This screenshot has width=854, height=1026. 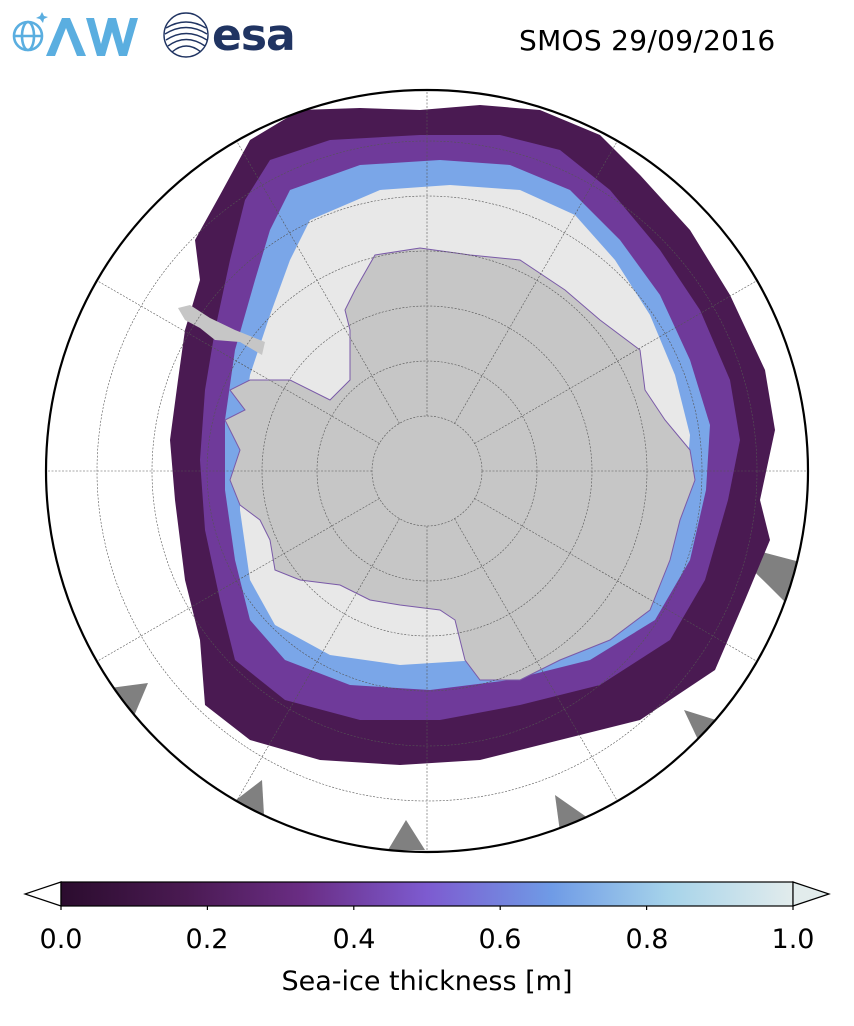 What do you see at coordinates (254, 35) in the screenshot?
I see `esa-wordmark: esa` at bounding box center [254, 35].